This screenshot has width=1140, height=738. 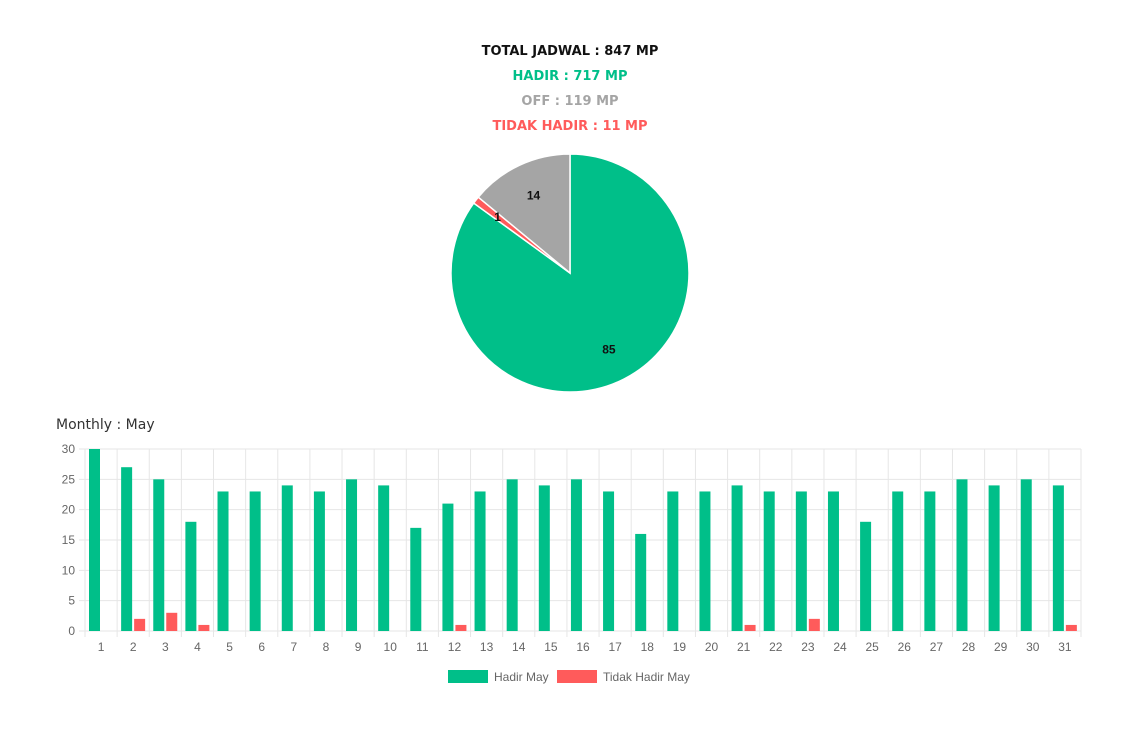 I want to click on y-tick-label: 20, so click(x=69, y=510).